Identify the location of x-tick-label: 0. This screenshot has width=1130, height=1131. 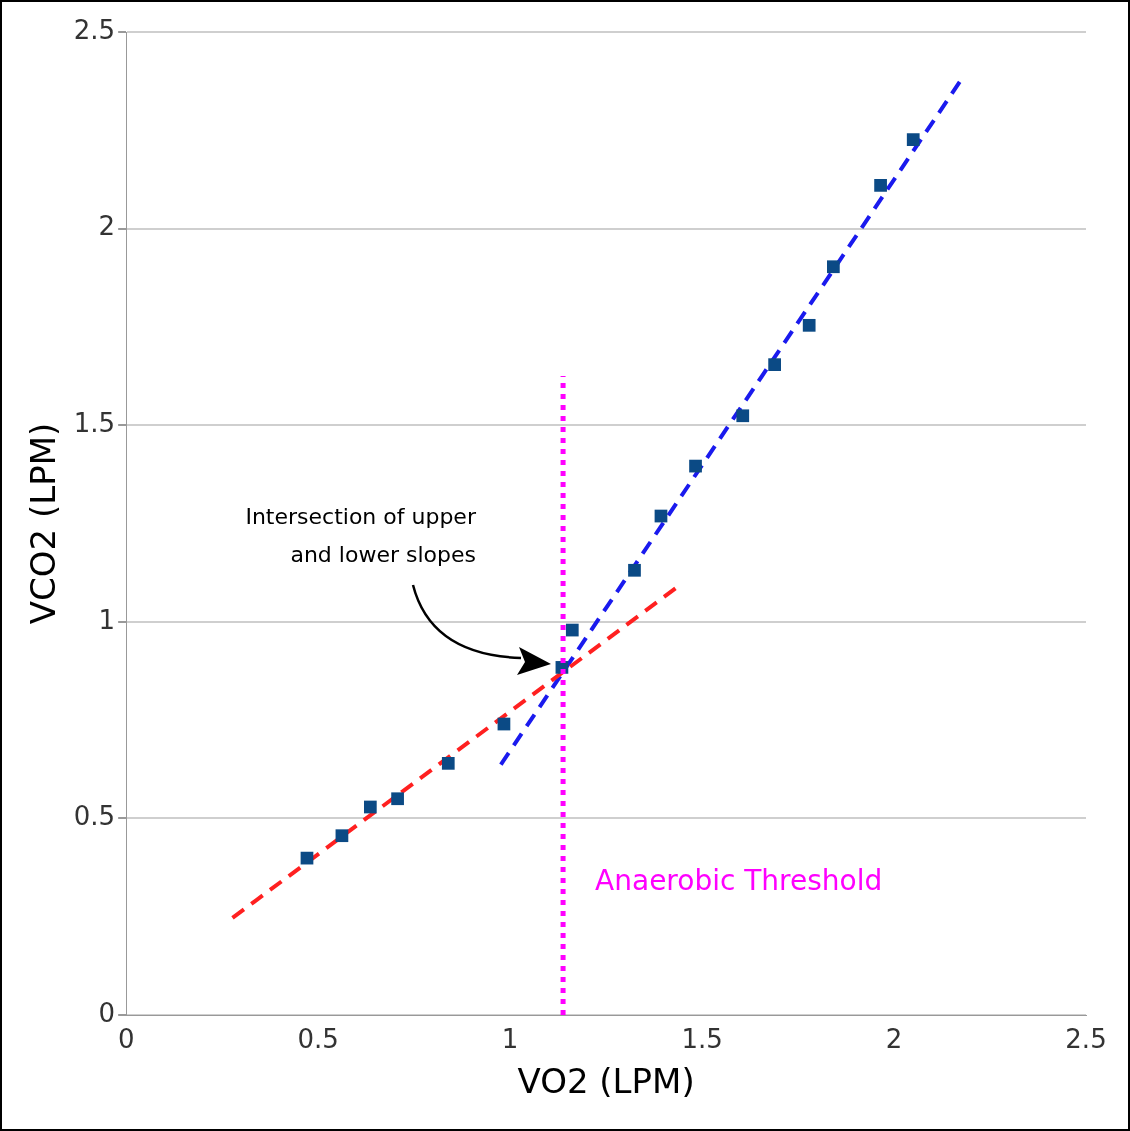
(126, 1039).